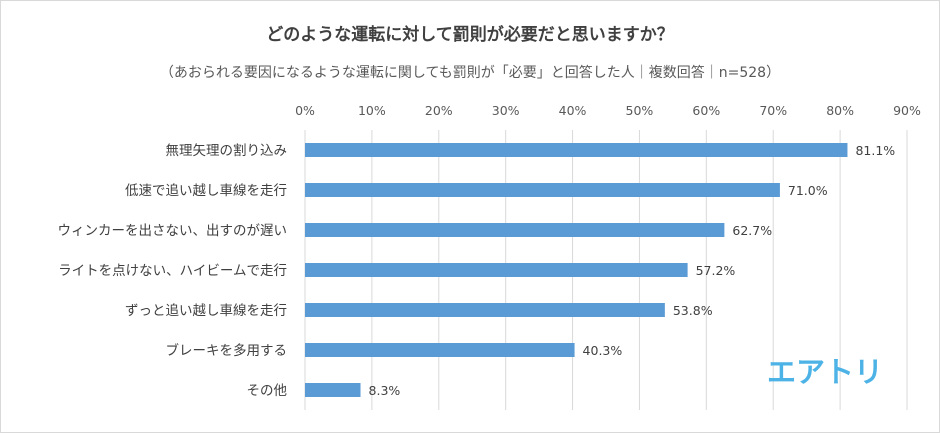 The height and width of the screenshot is (433, 940). Describe the element at coordinates (506, 110) in the screenshot. I see `x-tick-label: 30%` at that location.